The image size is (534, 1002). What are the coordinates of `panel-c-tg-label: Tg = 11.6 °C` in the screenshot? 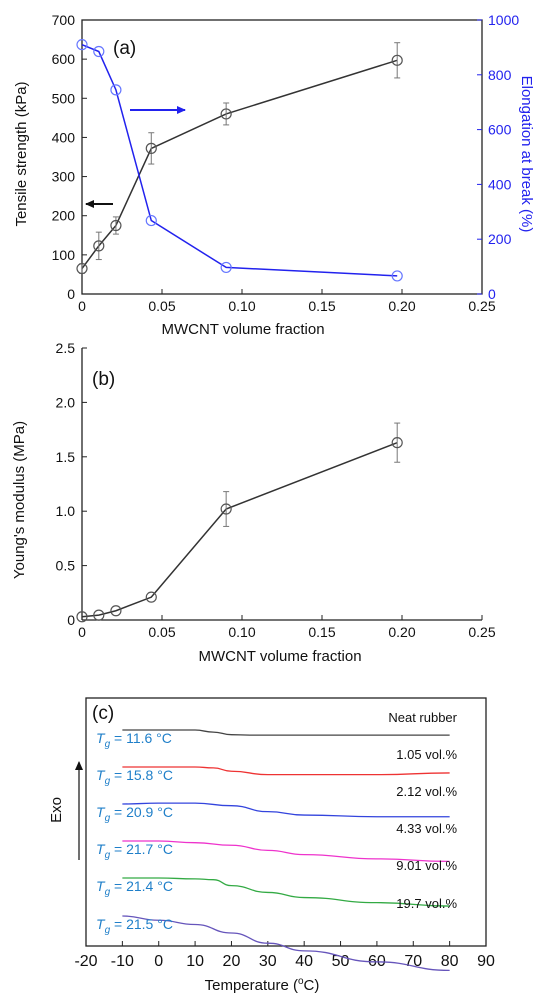 It's located at (134, 740).